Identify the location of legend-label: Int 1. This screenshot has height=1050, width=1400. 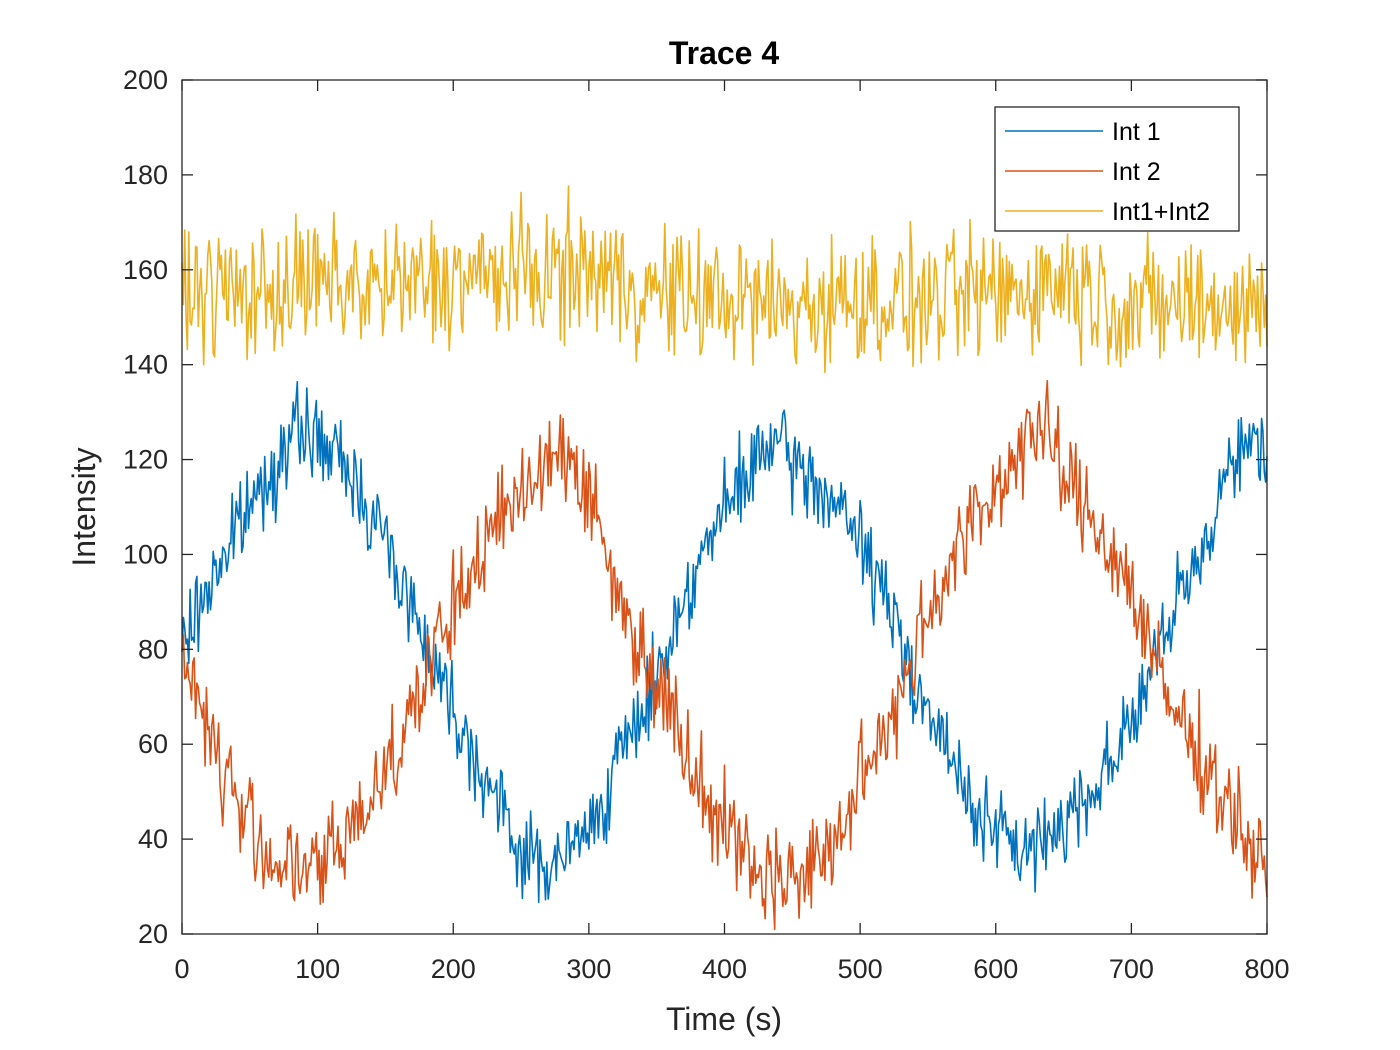
(1136, 132).